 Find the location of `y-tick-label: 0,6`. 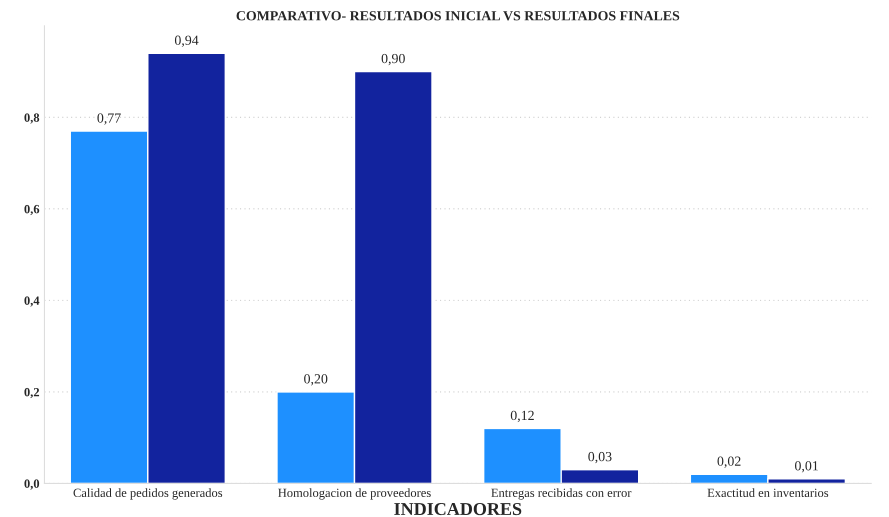

y-tick-label: 0,6 is located at coordinates (32, 210).